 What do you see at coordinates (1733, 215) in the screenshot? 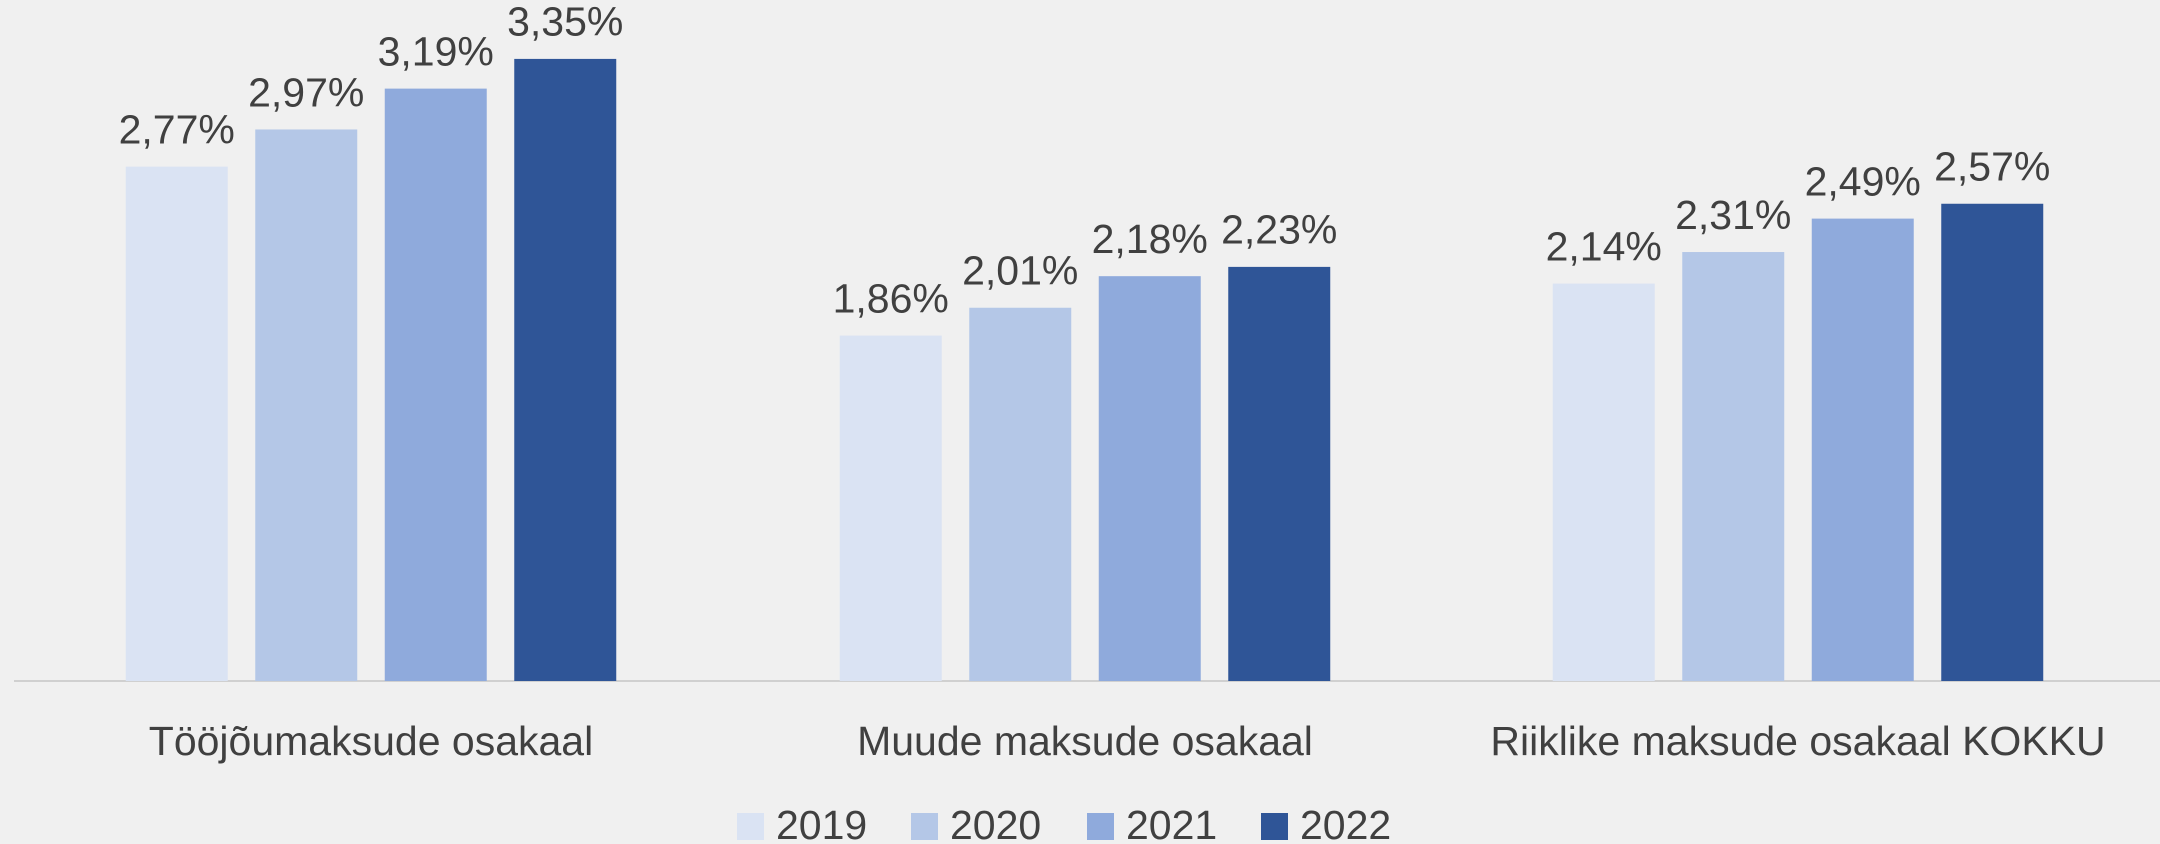
I see `data-label: 2,31%` at bounding box center [1733, 215].